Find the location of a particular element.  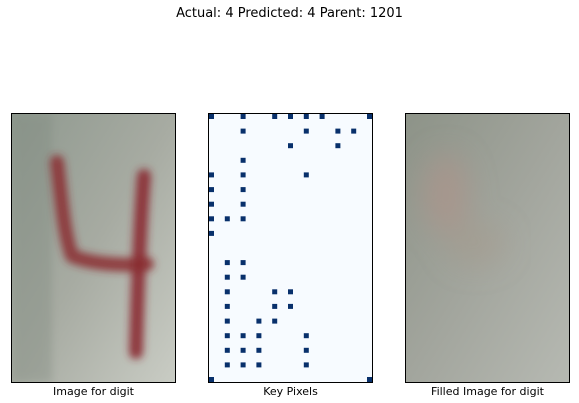

actual-label: Actual: is located at coordinates (199, 13).